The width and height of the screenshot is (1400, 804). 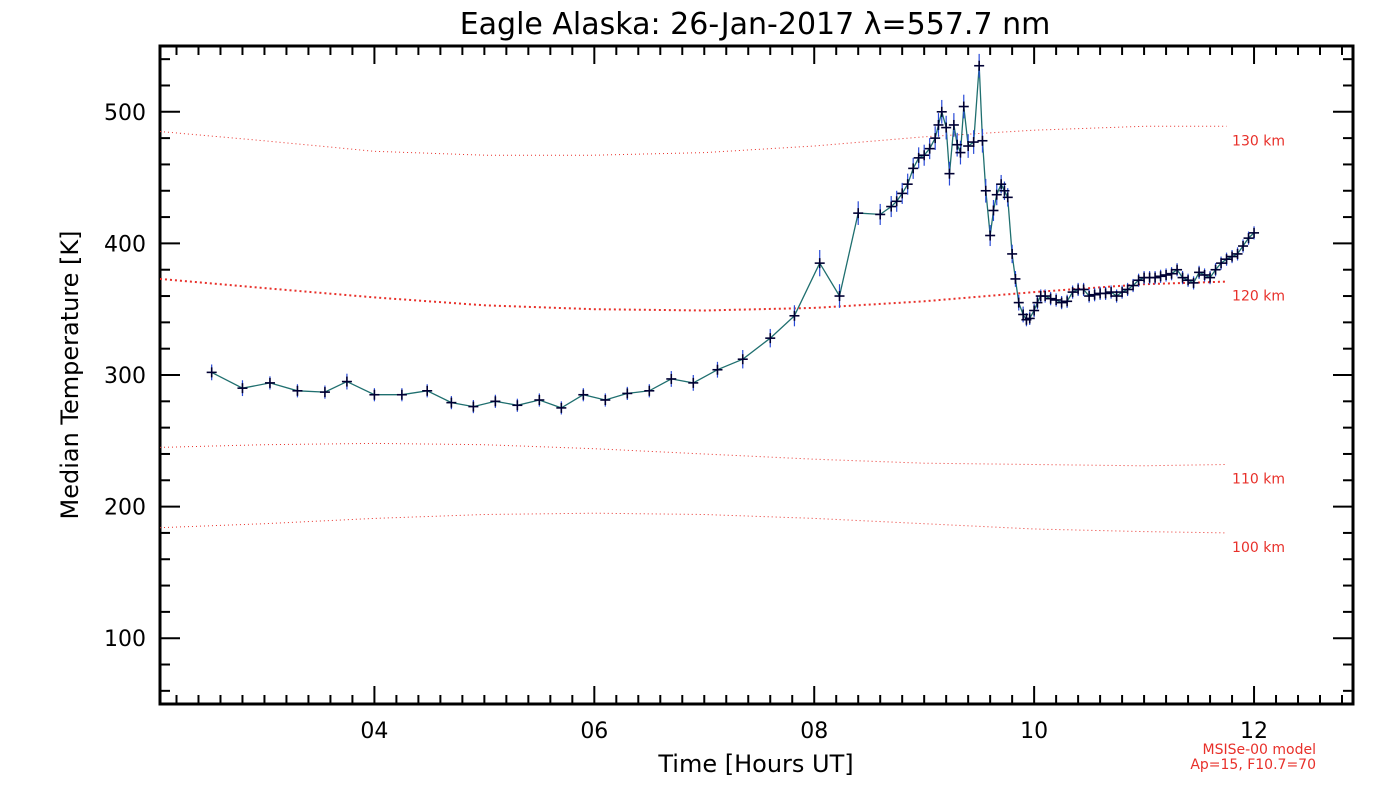 What do you see at coordinates (1034, 731) in the screenshot?
I see `x-tick-label: 10` at bounding box center [1034, 731].